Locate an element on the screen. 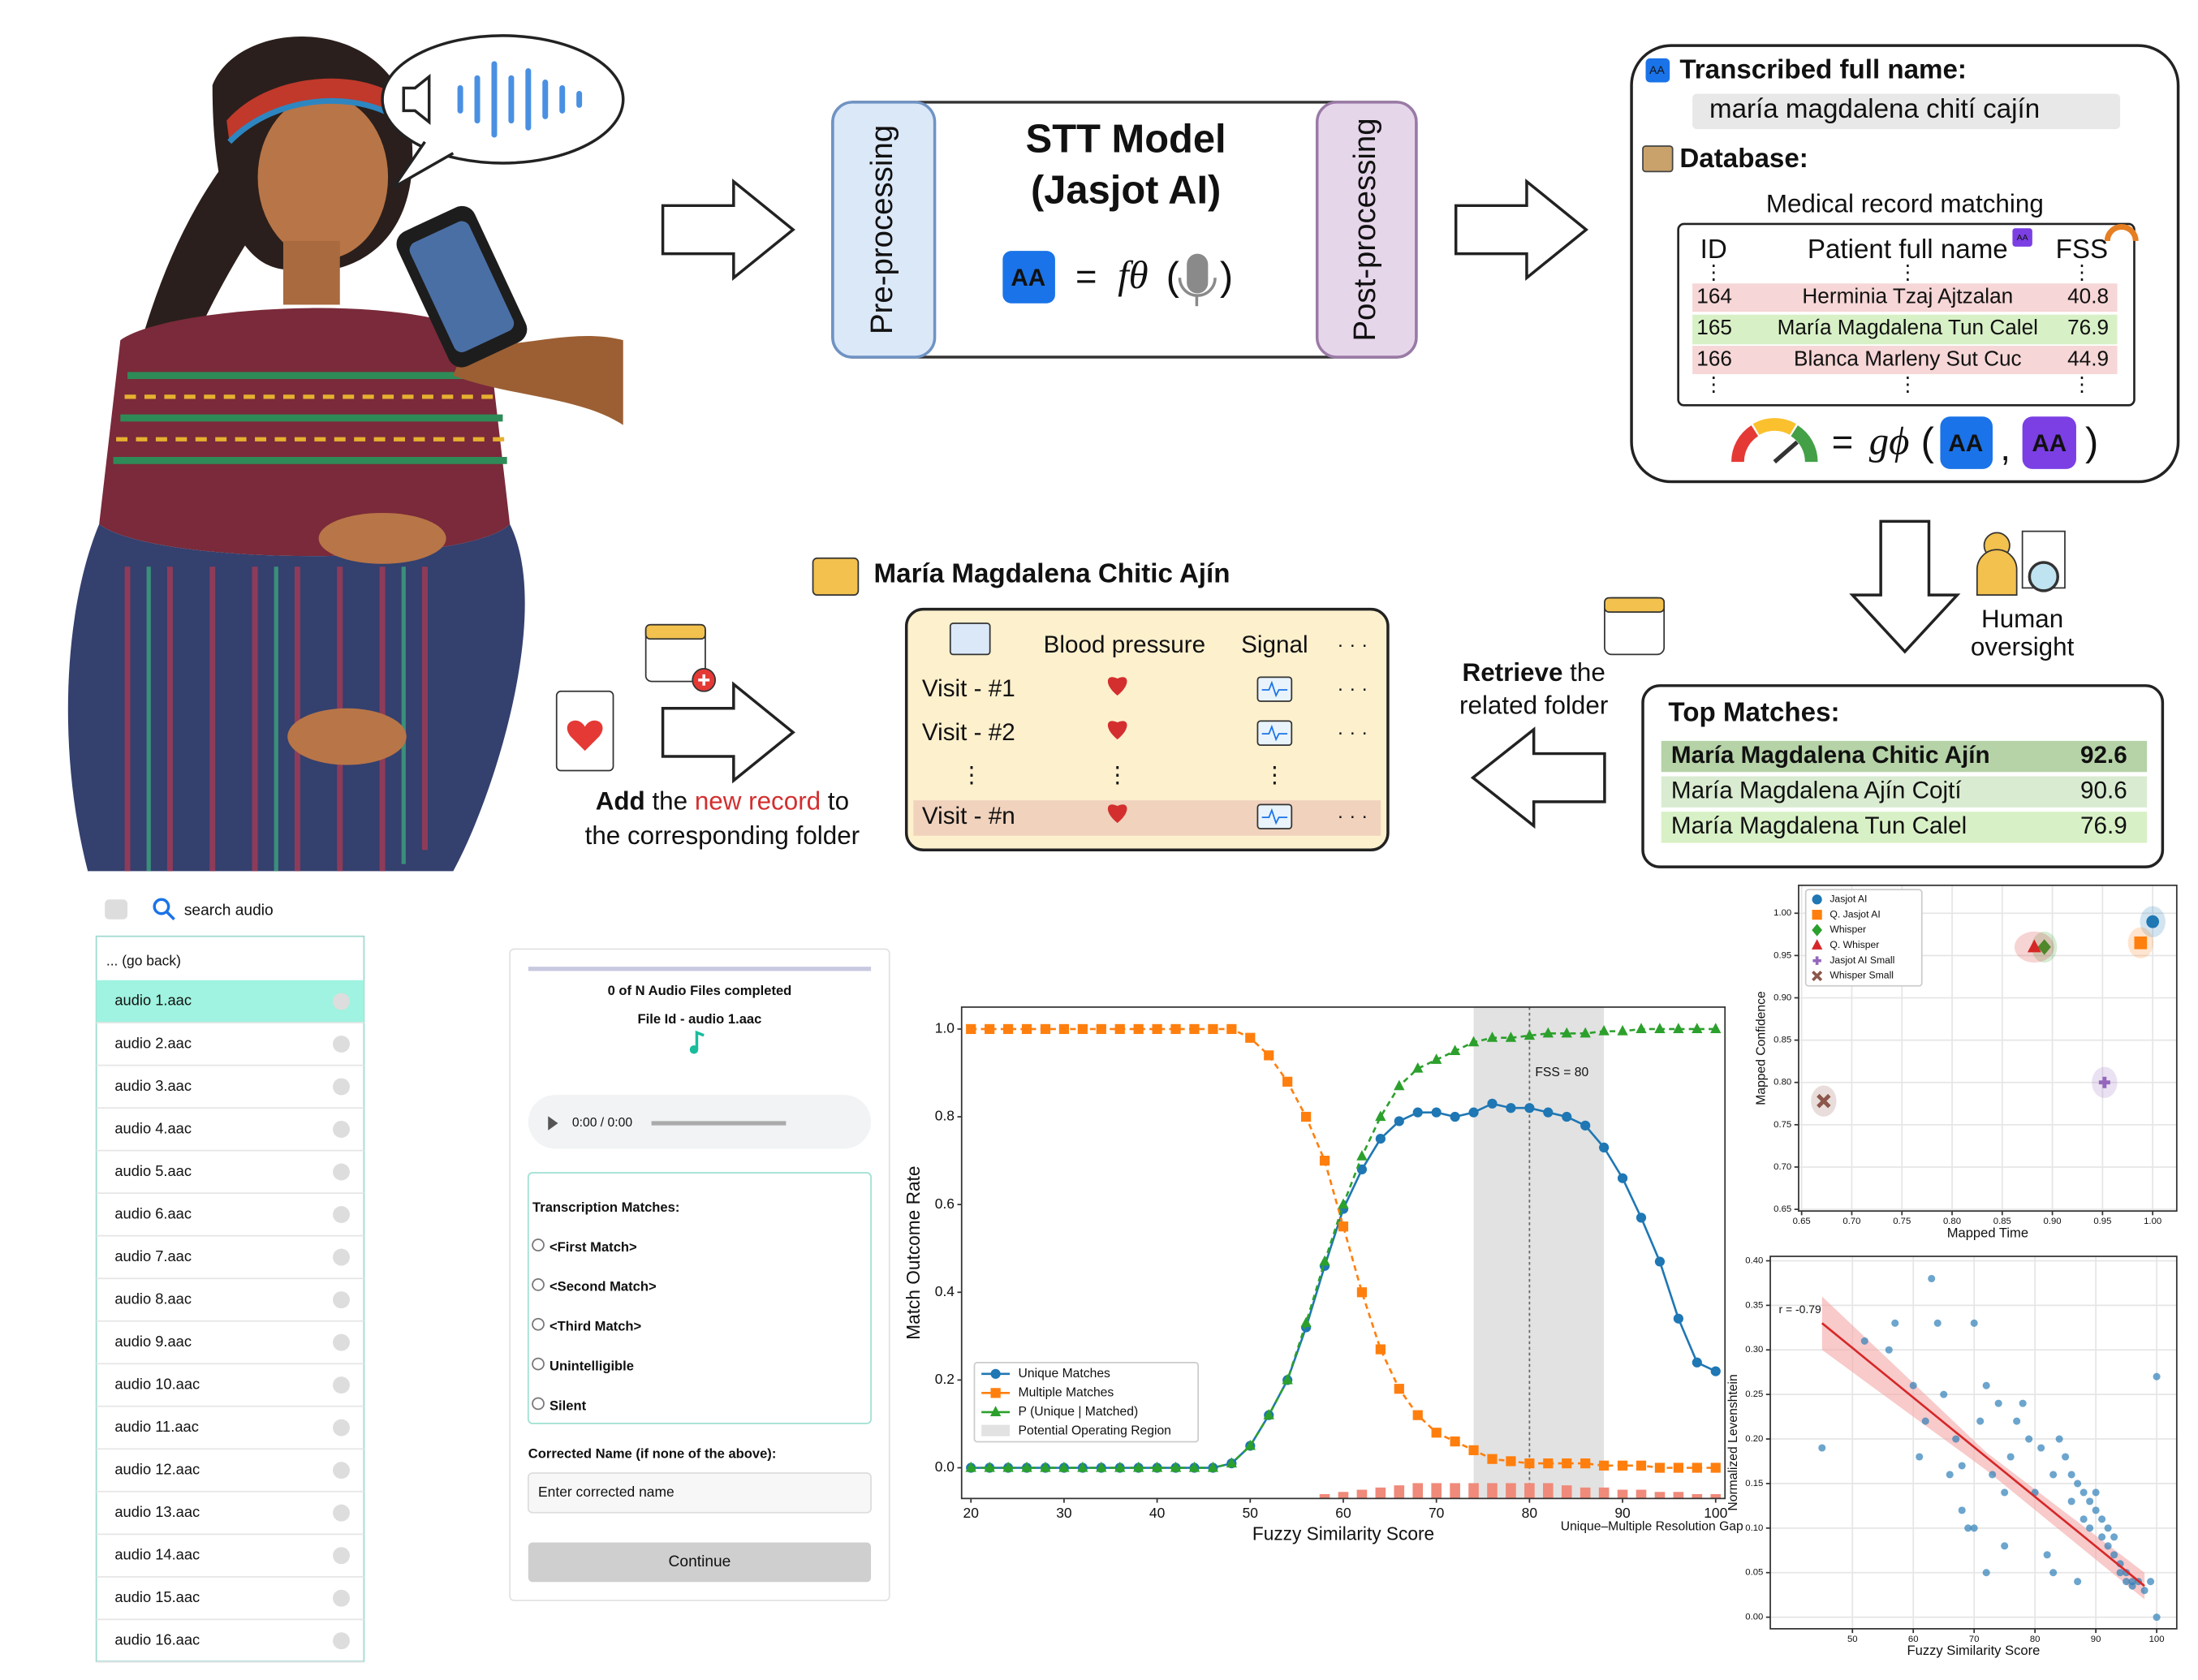 The height and width of the screenshot is (1680, 2198). y-axis-label: Match Outcome Rate is located at coordinates (913, 1253).